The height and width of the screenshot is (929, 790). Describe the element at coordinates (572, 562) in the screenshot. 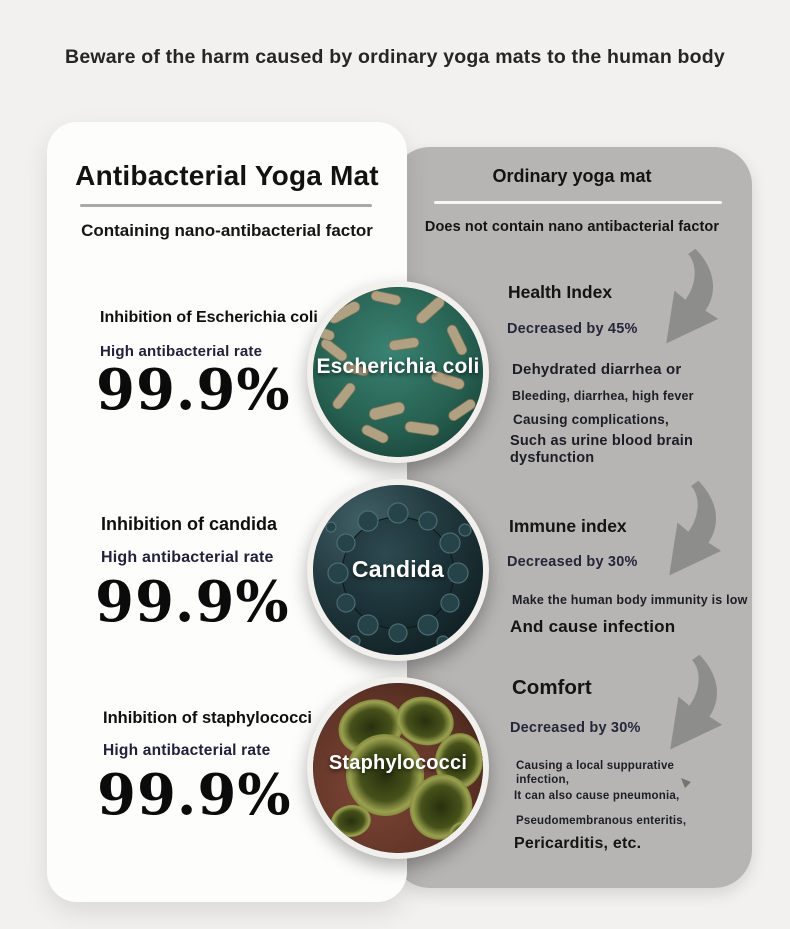

I see `immune-index-decrease: Decreased by 30%` at that location.